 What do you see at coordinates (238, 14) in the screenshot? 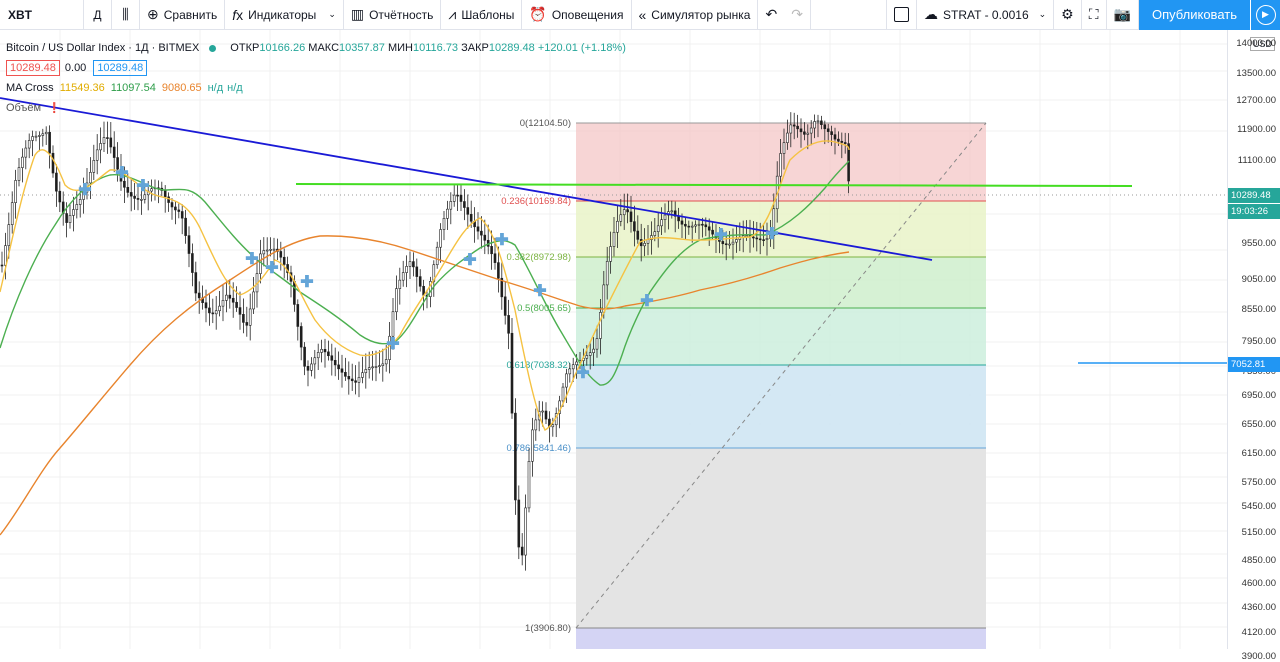
I see `fx-icon: fx` at bounding box center [238, 14].